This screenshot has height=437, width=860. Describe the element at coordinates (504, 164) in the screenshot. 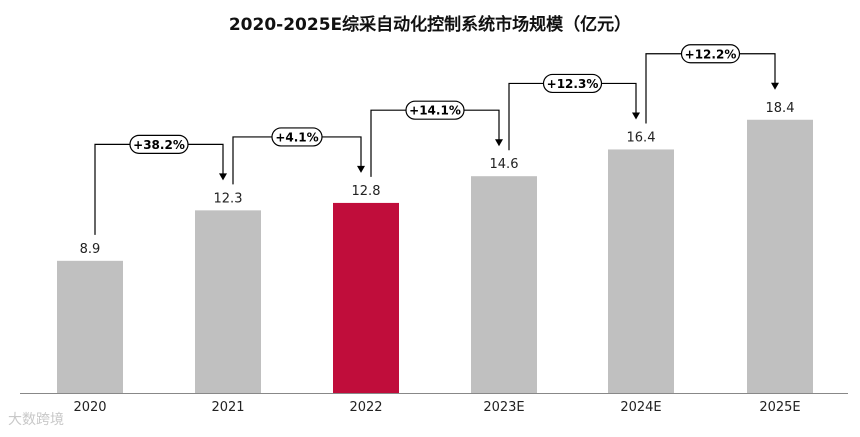

I see `value-label-2023E: 14.6` at that location.